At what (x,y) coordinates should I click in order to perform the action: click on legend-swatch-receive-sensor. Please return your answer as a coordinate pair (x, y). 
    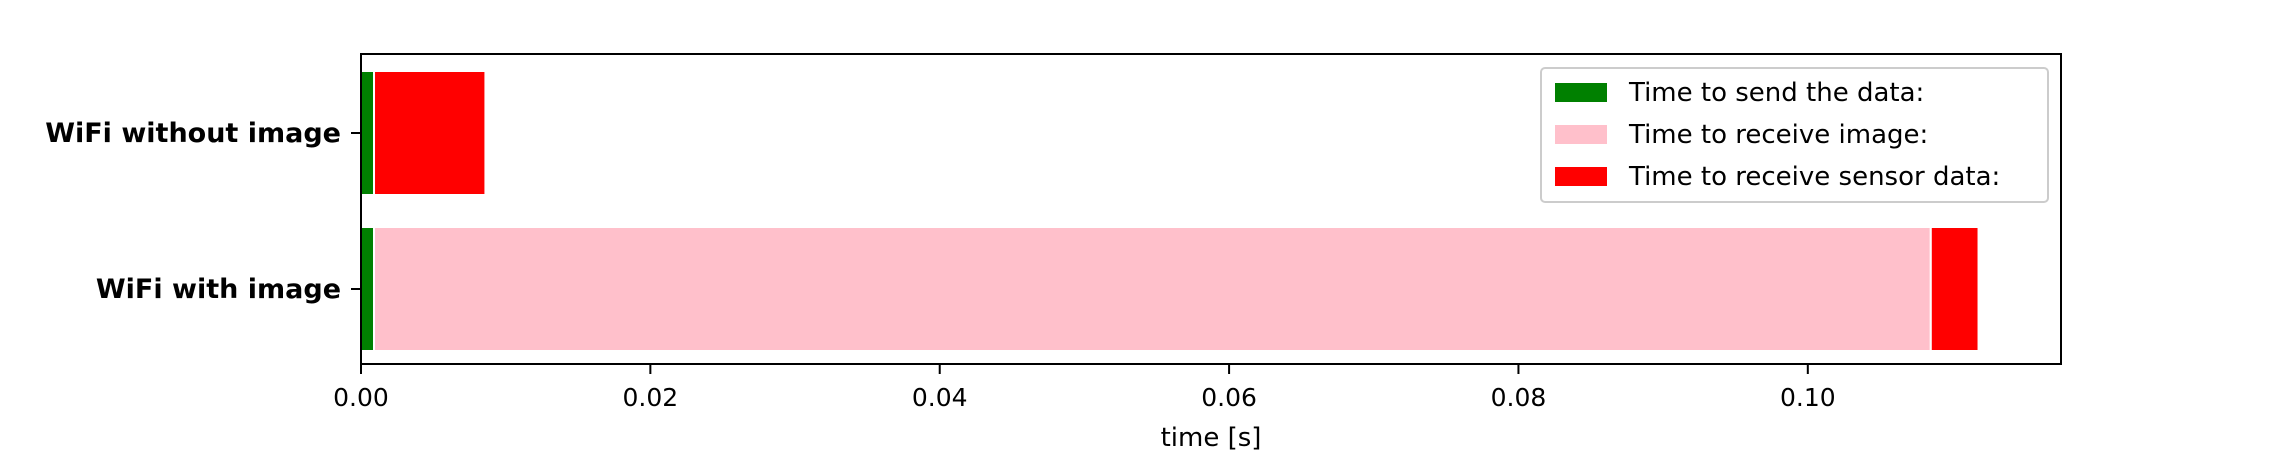
    Looking at the image, I should click on (1581, 176).